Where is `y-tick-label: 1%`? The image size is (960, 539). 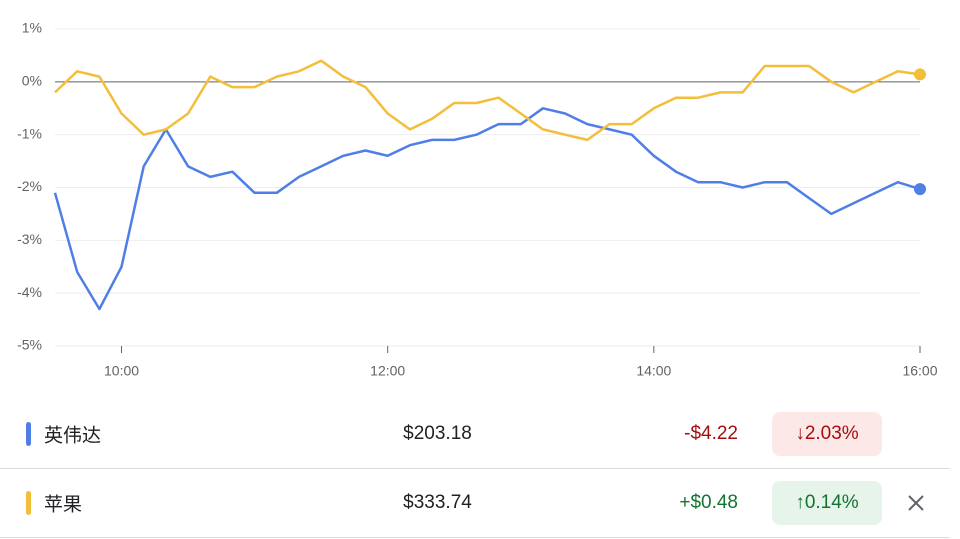 y-tick-label: 1% is located at coordinates (32, 28).